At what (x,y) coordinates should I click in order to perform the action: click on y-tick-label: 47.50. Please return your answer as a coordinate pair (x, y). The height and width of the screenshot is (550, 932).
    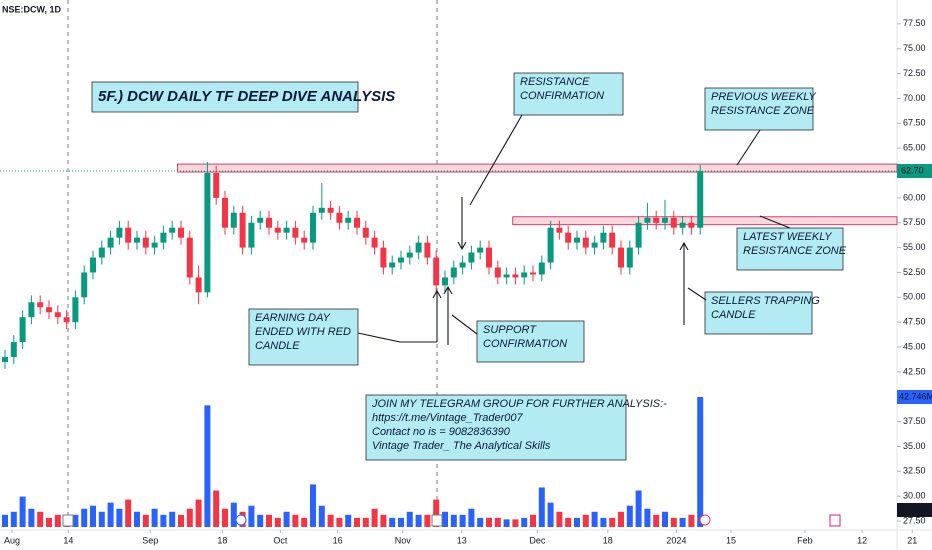
    Looking at the image, I should click on (914, 322).